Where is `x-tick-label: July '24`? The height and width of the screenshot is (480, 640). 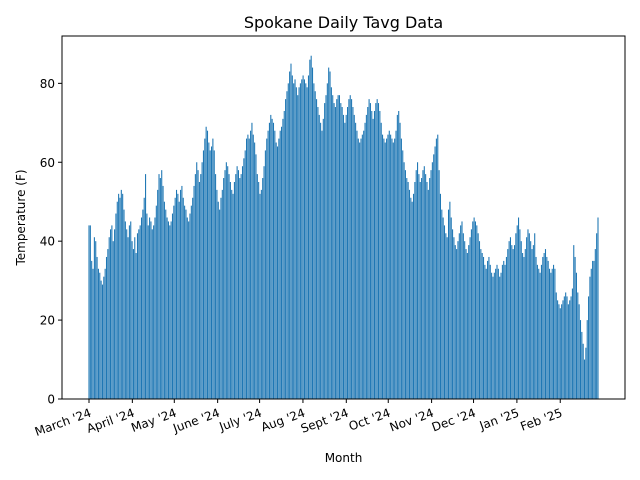
x-tick-label: July '24 is located at coordinates (240, 420).